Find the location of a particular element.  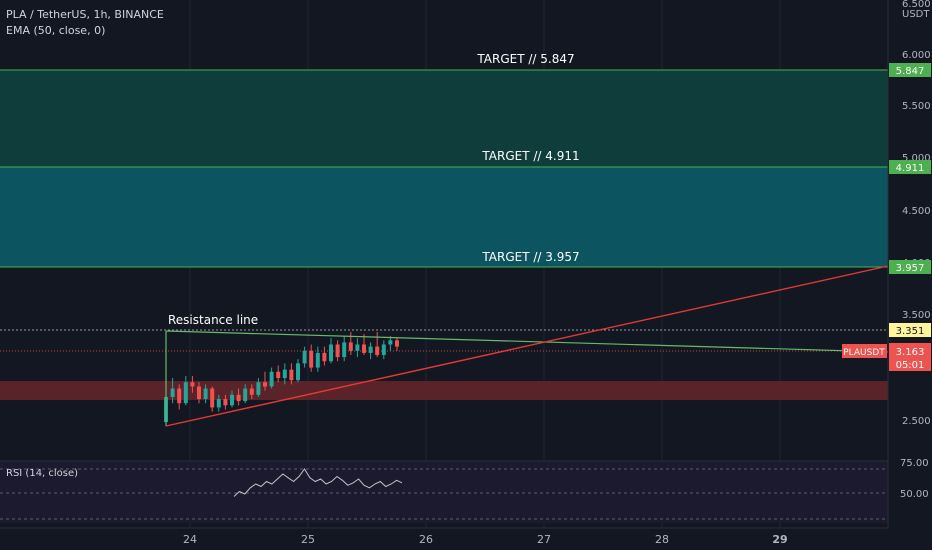

last-price-tag-bg is located at coordinates (910, 357).